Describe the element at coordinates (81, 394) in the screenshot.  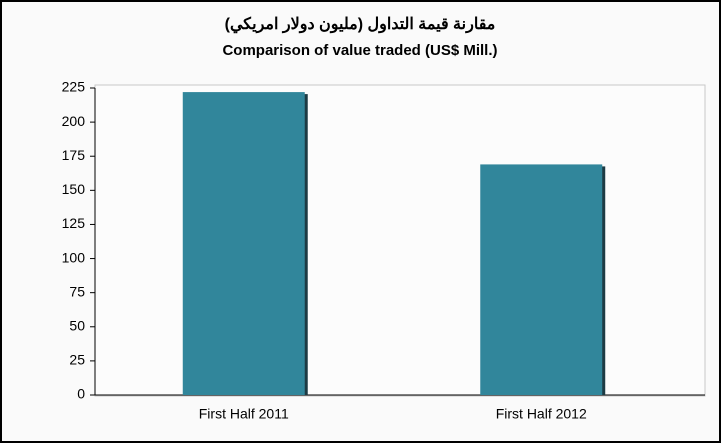
I see `y-tick-label: 0` at that location.